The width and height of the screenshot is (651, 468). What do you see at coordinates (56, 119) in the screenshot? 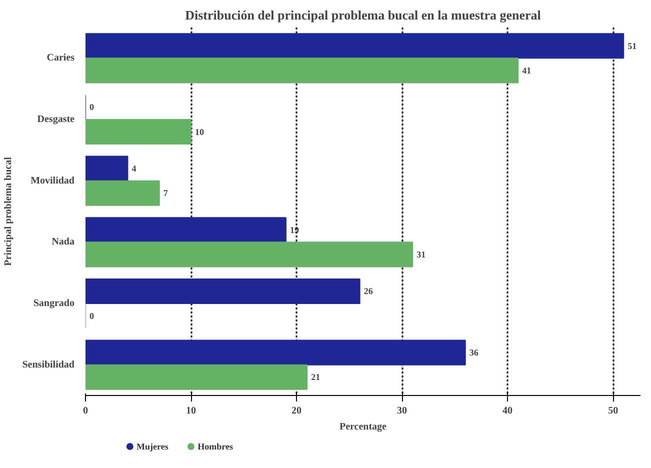
I see `y-tick-label: Desgaste` at bounding box center [56, 119].